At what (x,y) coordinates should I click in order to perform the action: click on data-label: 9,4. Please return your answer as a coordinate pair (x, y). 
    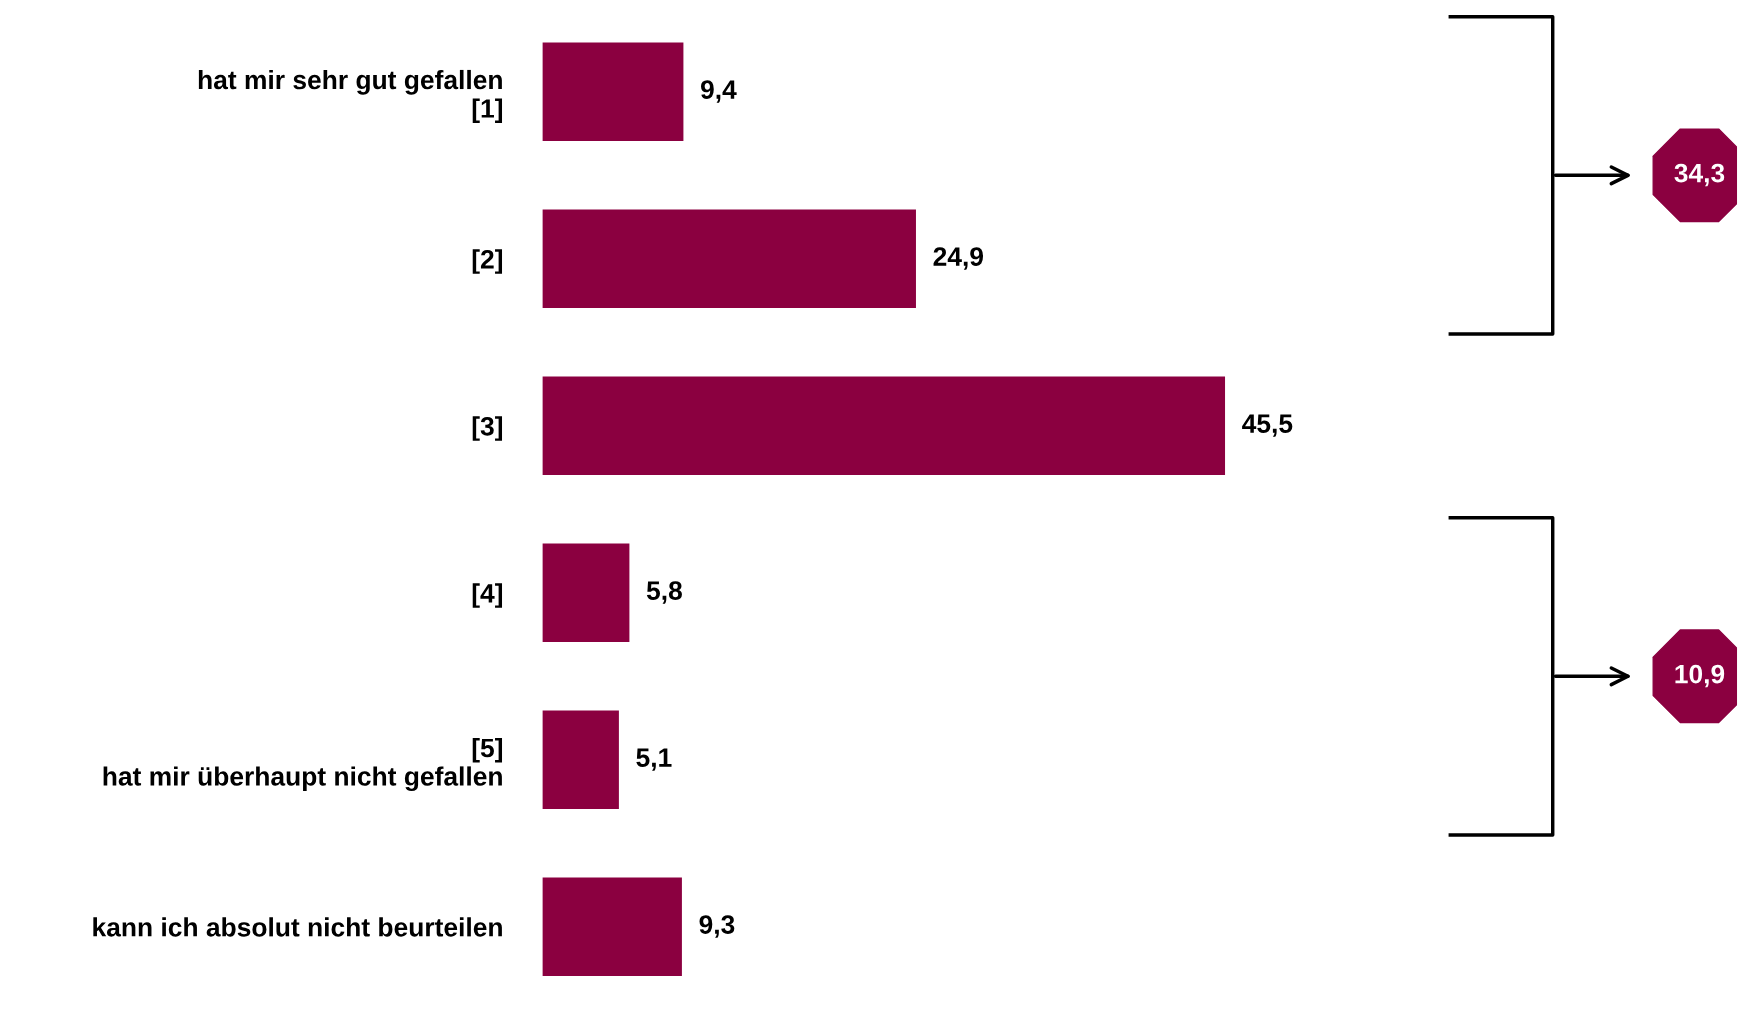
    Looking at the image, I should click on (719, 91).